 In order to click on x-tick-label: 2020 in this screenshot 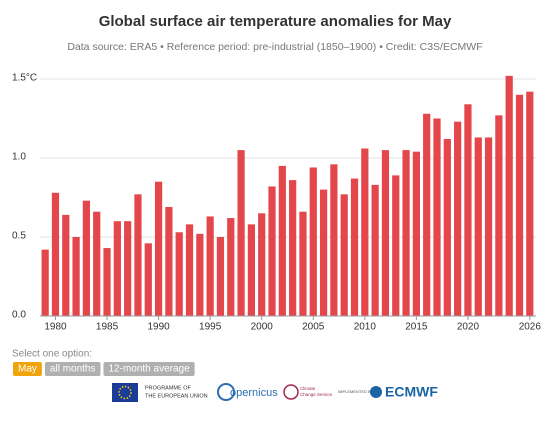, I will do `click(468, 327)`.